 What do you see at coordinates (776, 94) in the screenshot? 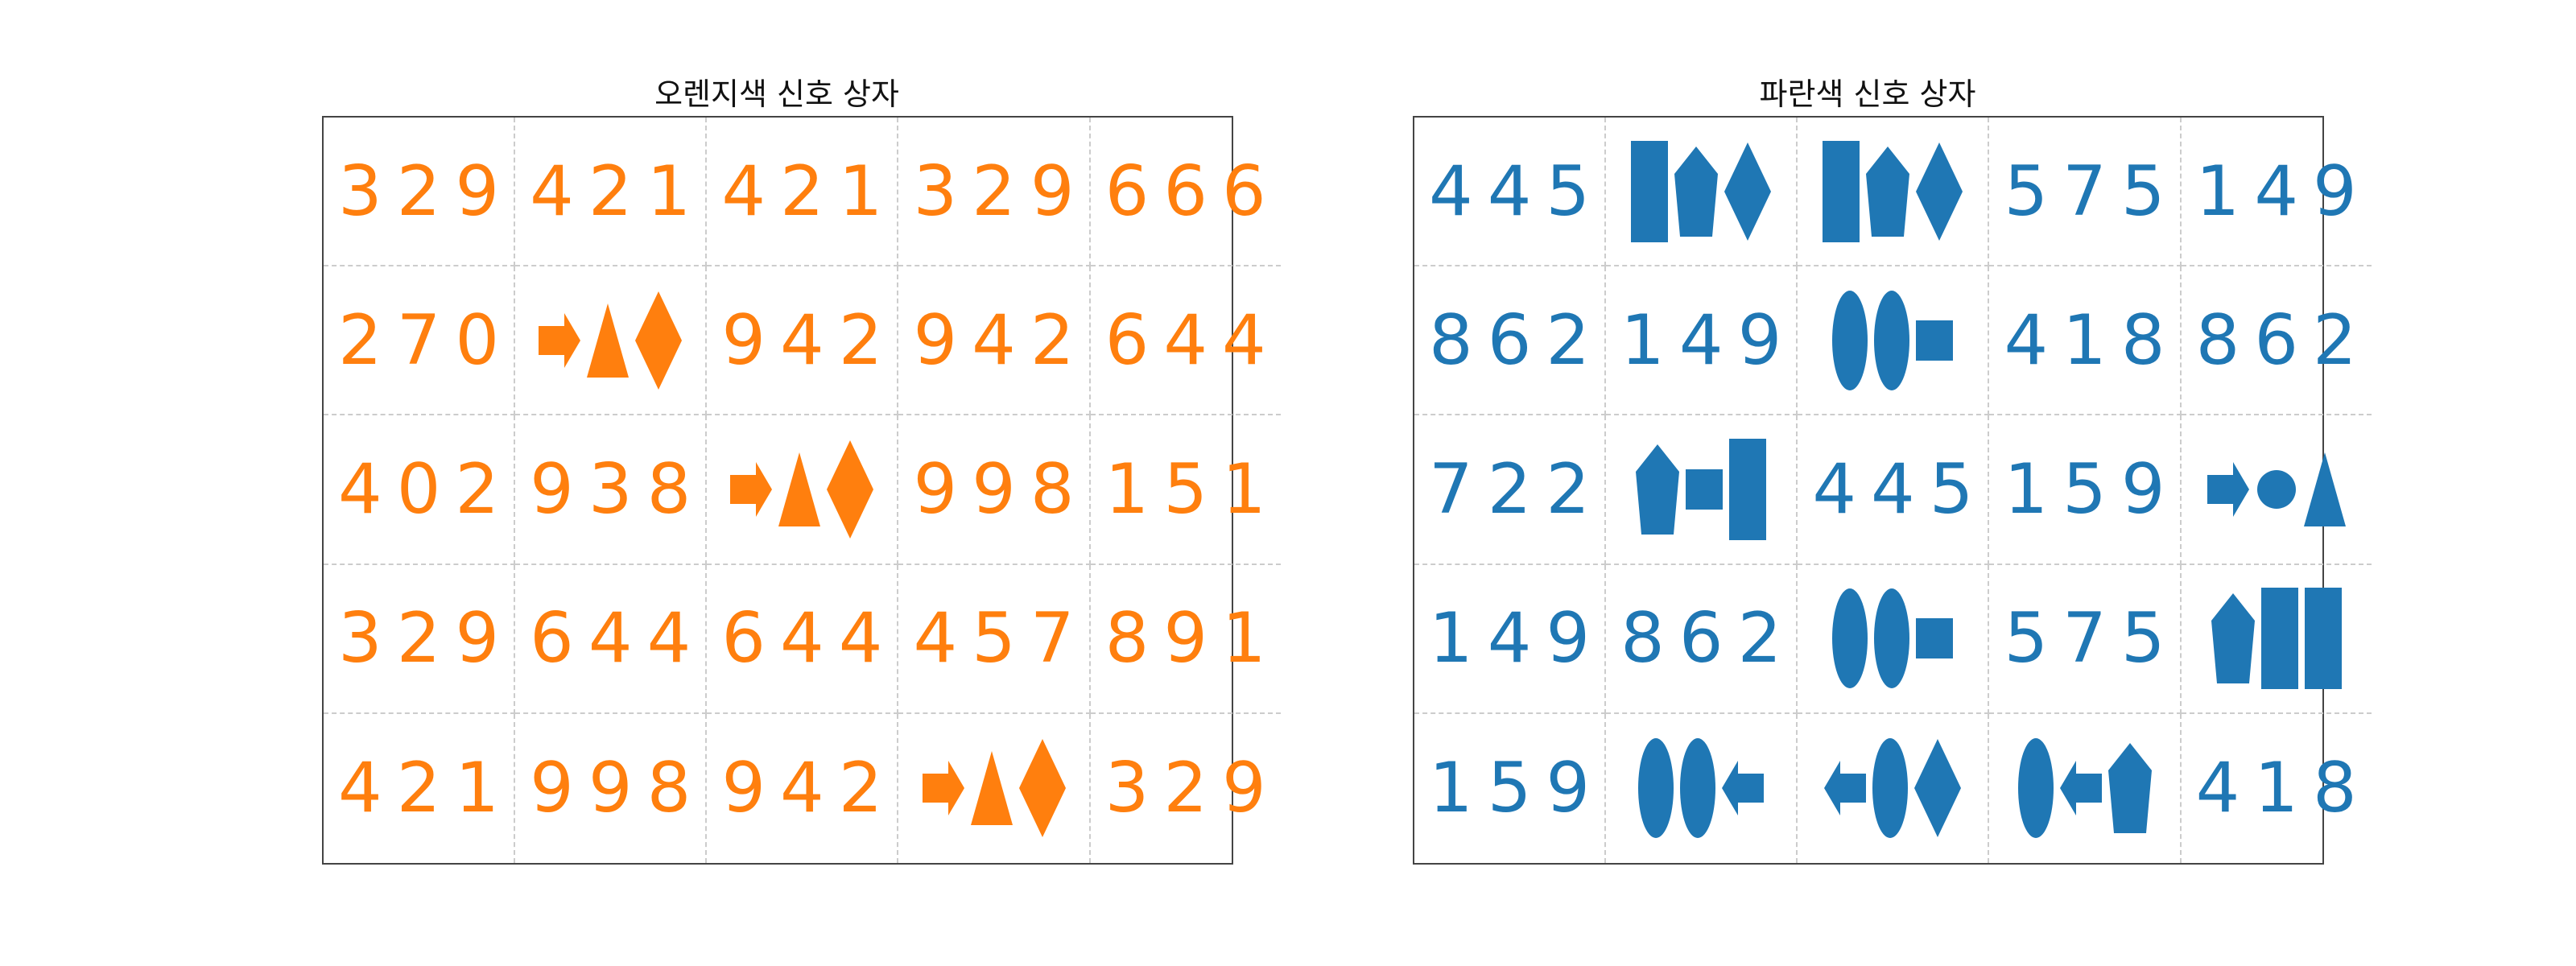
I see `panel-title: 오렌지색 신호 상자` at bounding box center [776, 94].